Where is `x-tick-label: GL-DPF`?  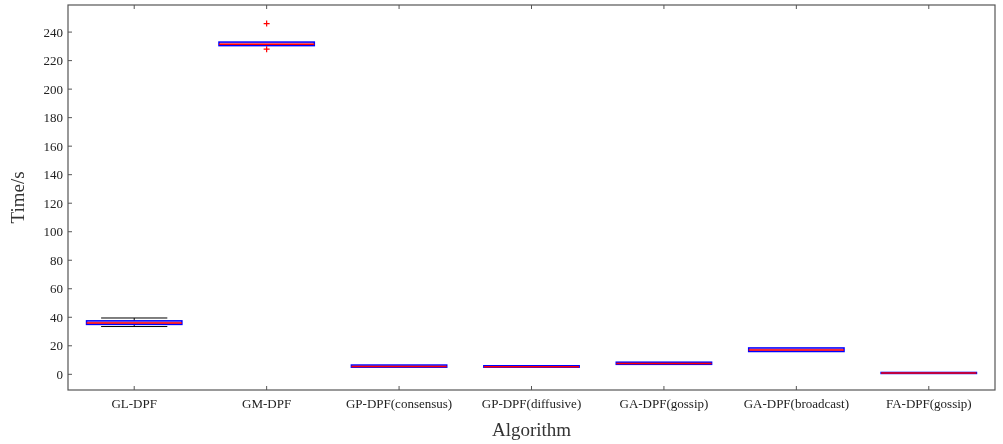 x-tick-label: GL-DPF is located at coordinates (134, 403).